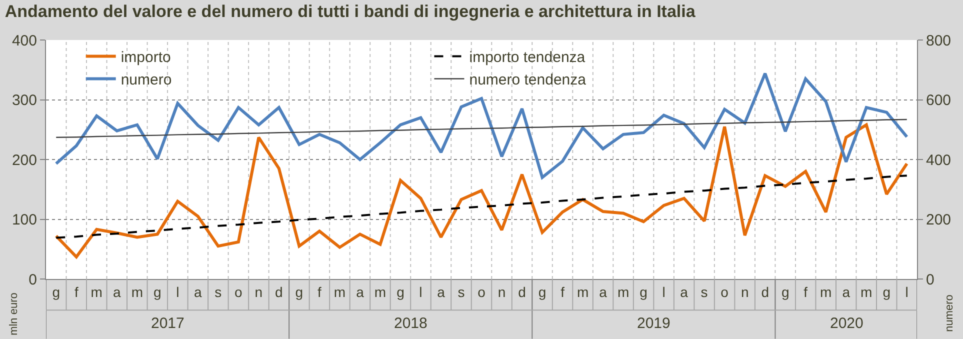 The height and width of the screenshot is (339, 963). Describe the element at coordinates (847, 323) in the screenshot. I see `text: 2020` at that location.